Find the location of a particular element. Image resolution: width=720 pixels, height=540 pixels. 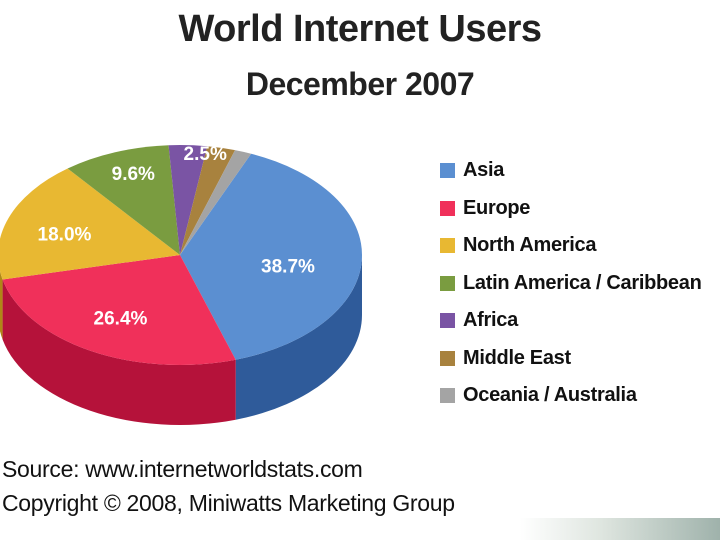

pie-slice-north-america is located at coordinates (90, 224).